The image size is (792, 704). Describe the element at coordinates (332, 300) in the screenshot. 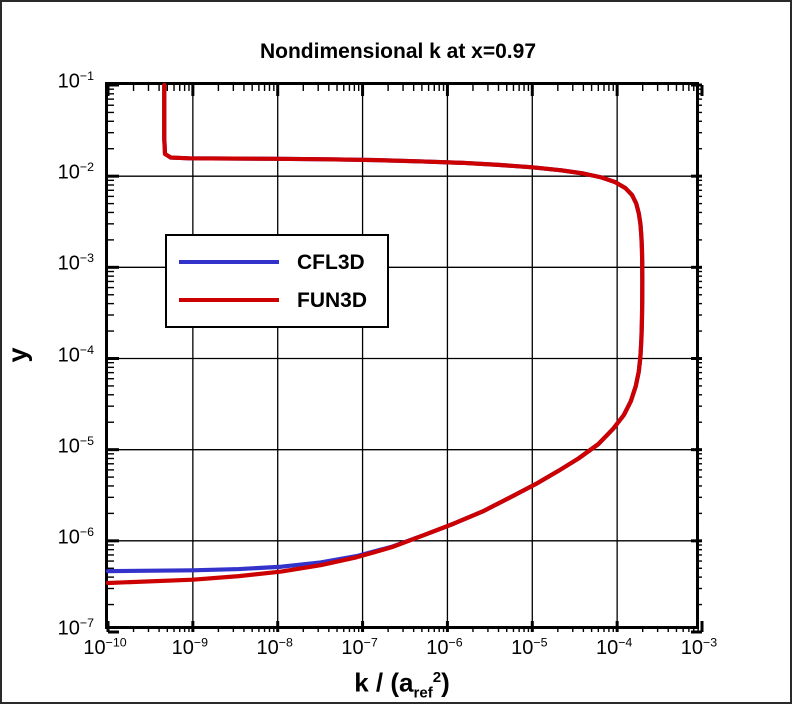

I see `legend-label: FUN3D` at that location.